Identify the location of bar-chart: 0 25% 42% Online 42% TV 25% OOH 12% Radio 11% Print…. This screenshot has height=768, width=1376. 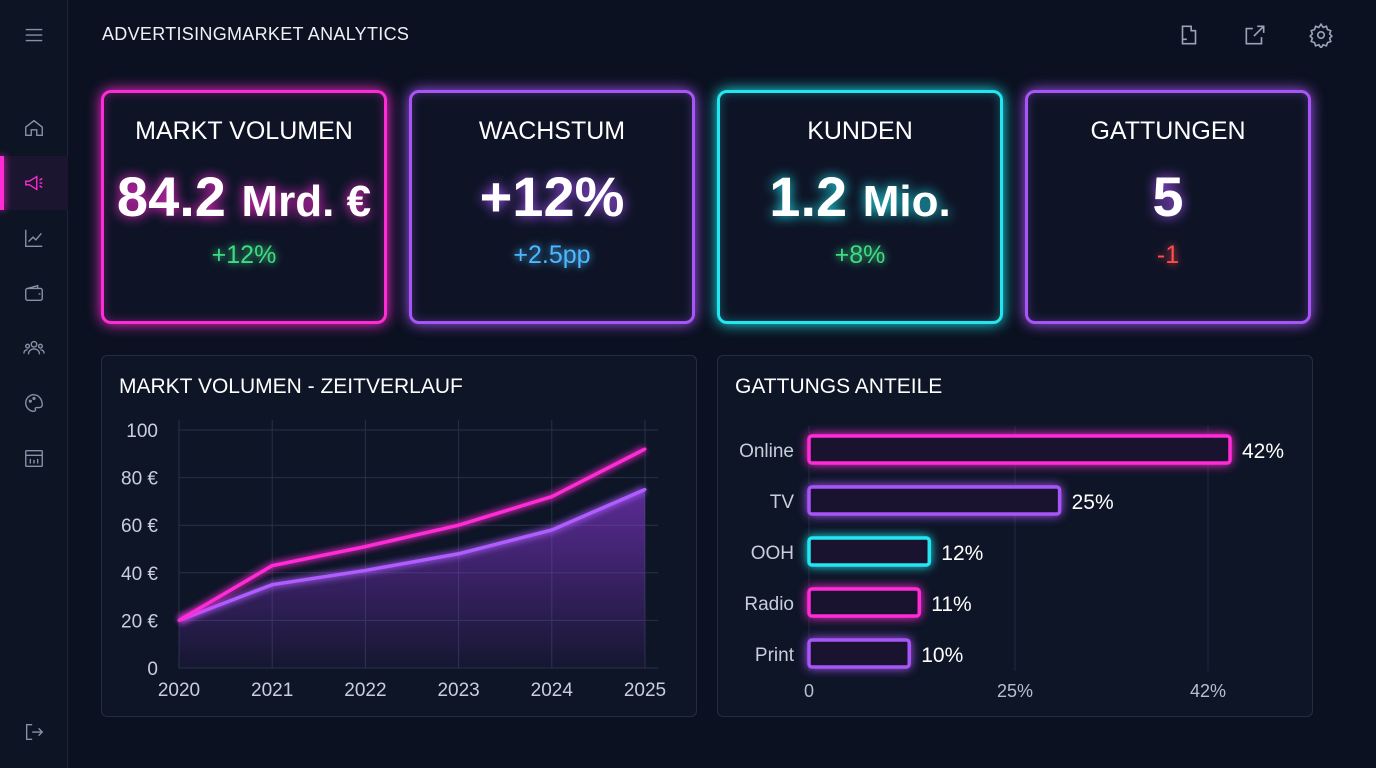
(1011, 563).